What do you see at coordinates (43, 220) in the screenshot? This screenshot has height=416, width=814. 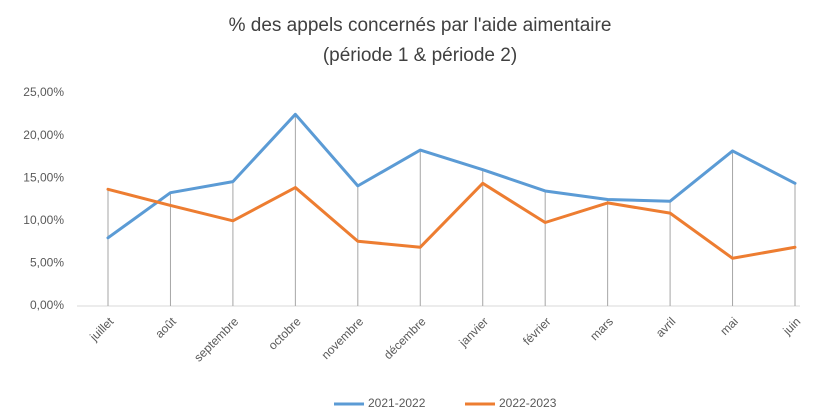 I see `y-tick-label: 10,00%` at bounding box center [43, 220].